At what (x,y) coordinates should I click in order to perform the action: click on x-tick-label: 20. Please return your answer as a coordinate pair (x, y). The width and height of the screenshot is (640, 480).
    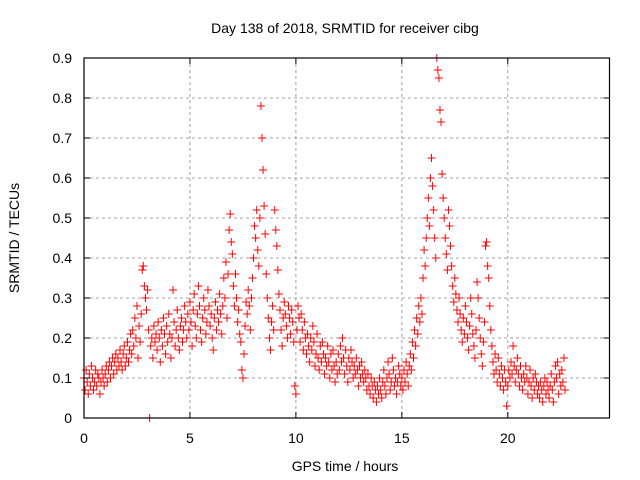
    Looking at the image, I should click on (508, 438).